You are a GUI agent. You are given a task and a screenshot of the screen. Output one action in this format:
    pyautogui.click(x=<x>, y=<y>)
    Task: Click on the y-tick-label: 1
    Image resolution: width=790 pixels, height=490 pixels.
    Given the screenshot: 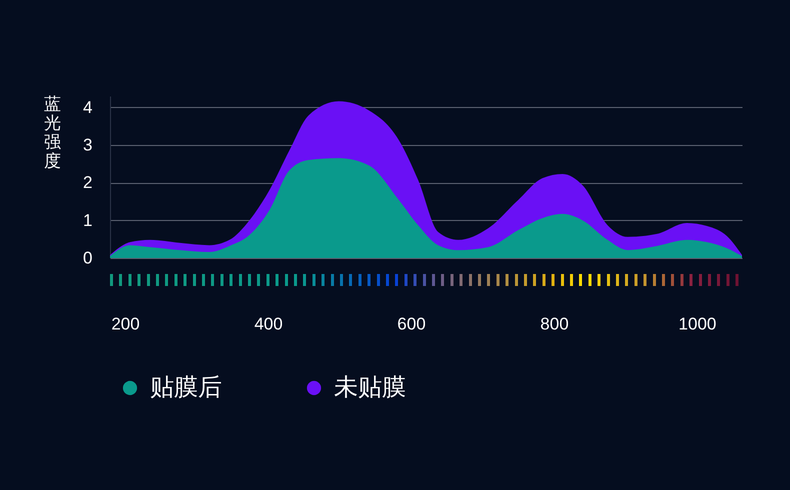 What is the action you would take?
    pyautogui.click(x=87, y=220)
    